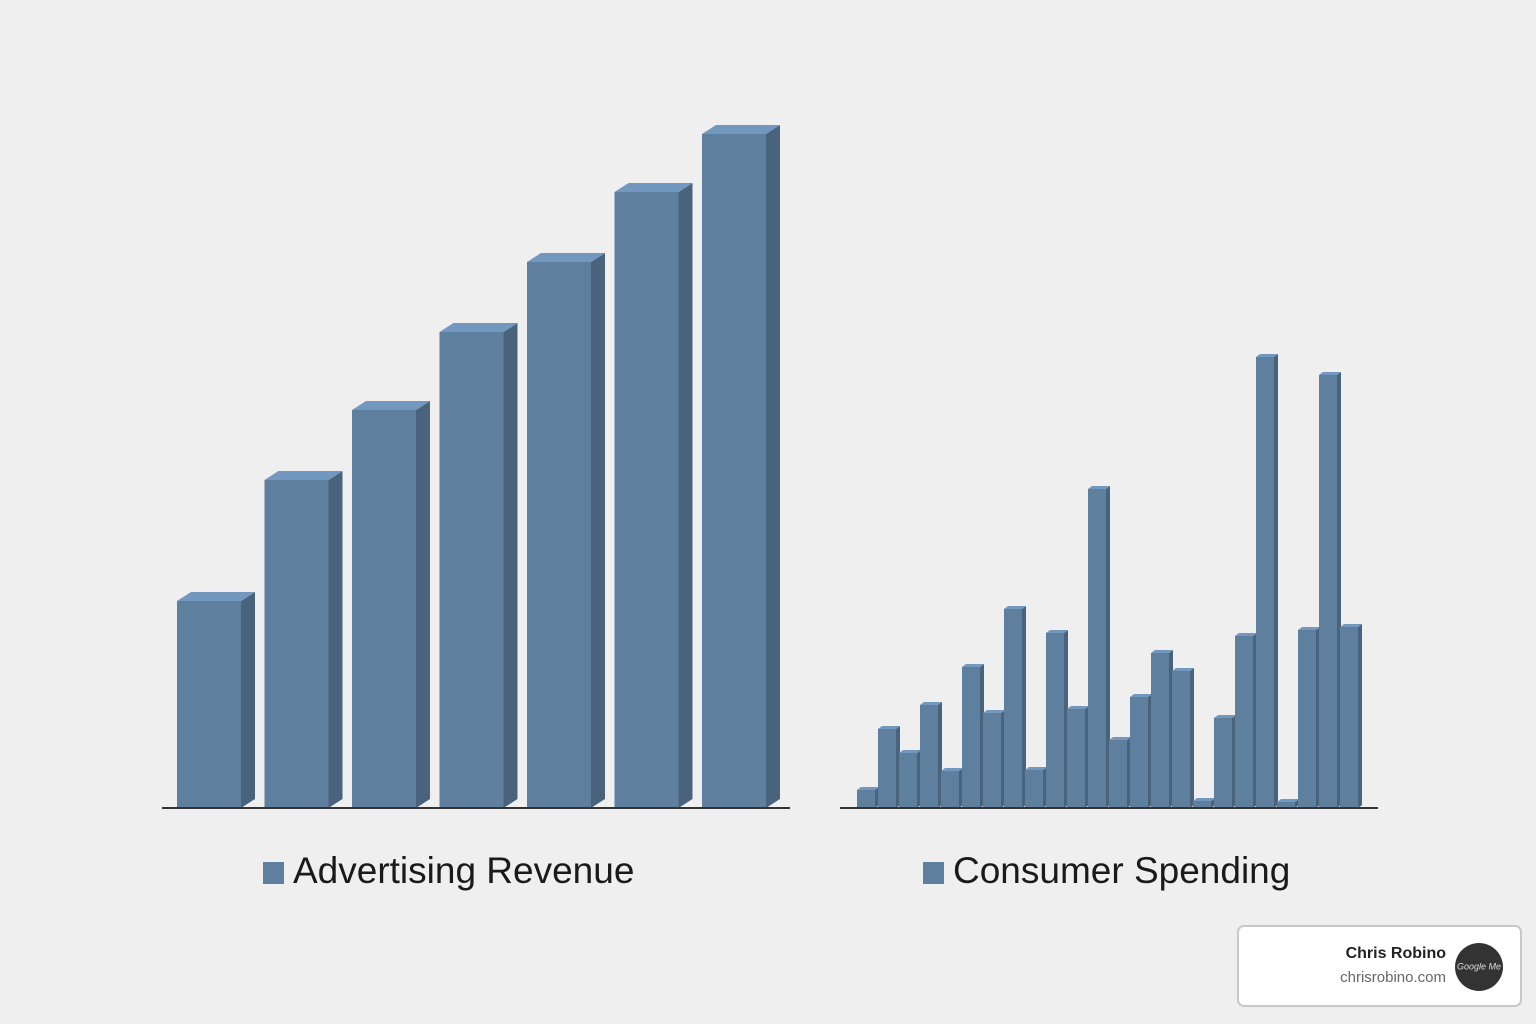 Image resolution: width=1536 pixels, height=1024 pixels. I want to click on badge-name: Chris Robino, so click(1396, 953).